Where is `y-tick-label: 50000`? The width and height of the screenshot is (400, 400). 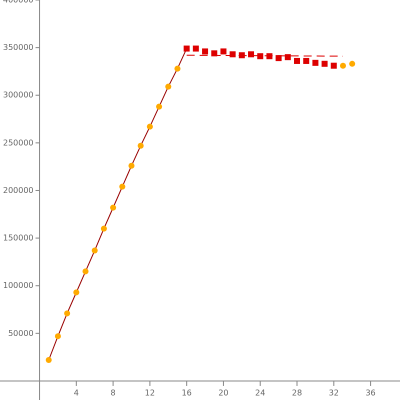 y-tick-label: 50000 is located at coordinates (20, 333).